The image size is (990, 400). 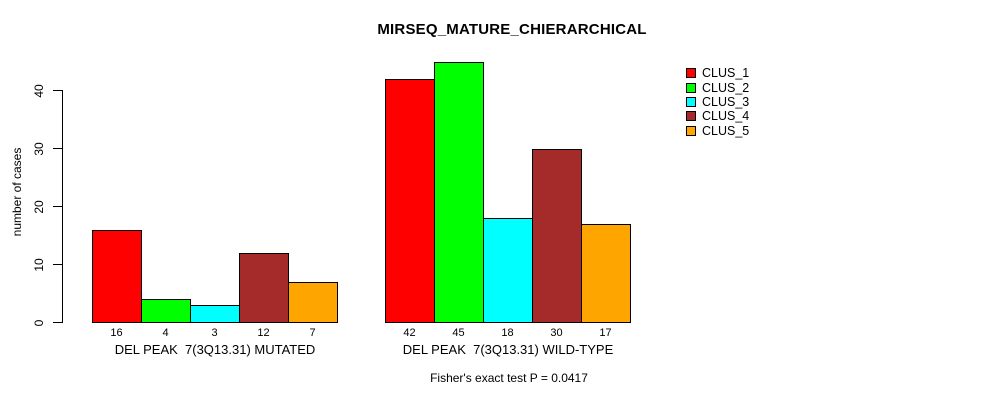 What do you see at coordinates (116, 333) in the screenshot?
I see `bar-value-clus_1-group-1: 16` at bounding box center [116, 333].